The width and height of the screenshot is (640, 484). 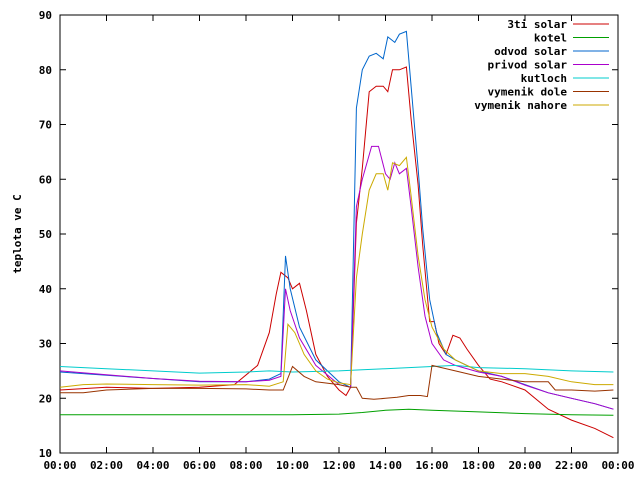 What do you see at coordinates (106, 465) in the screenshot?
I see `x-tick-label: 02:00` at bounding box center [106, 465].